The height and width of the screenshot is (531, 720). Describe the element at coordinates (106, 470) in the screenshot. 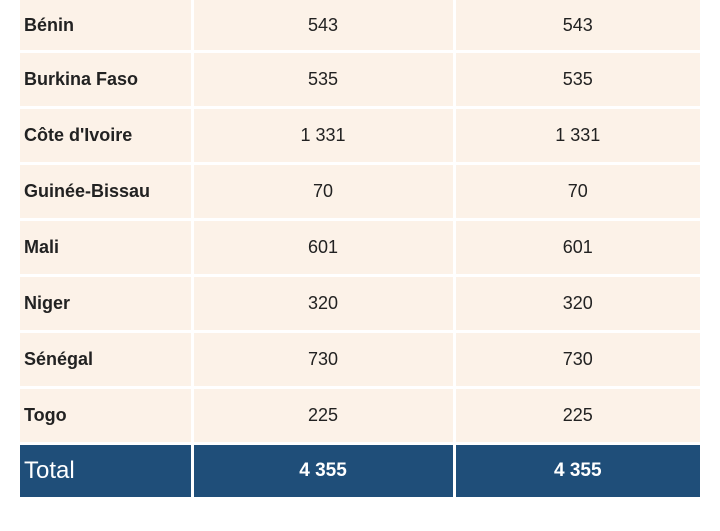

I see `total-label: Total` at that location.